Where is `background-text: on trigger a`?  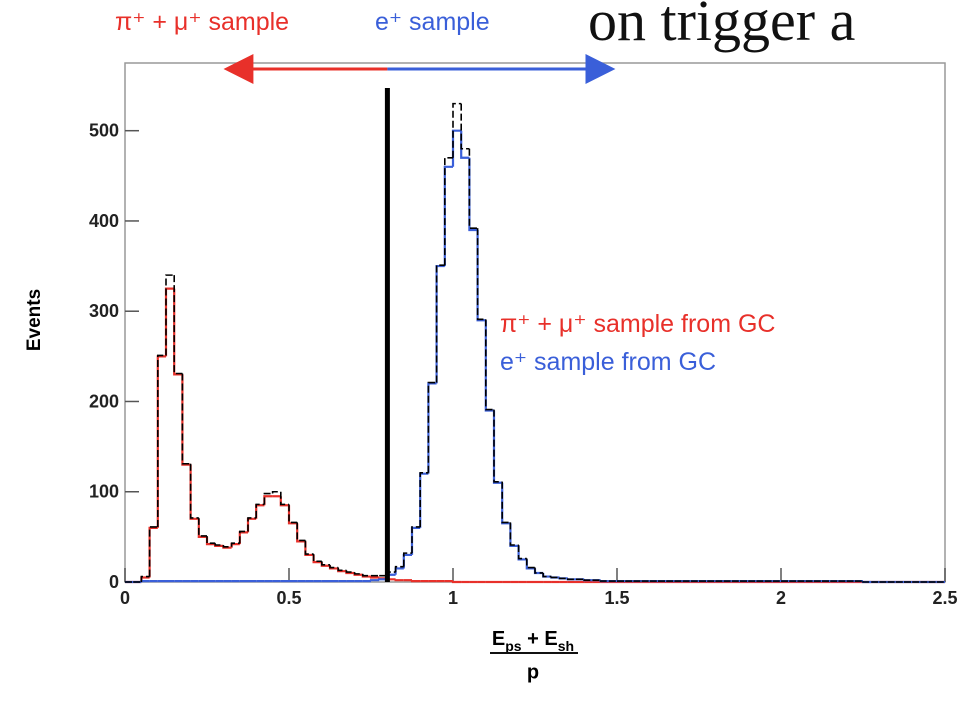
background-text: on trigger a is located at coordinates (721, 26).